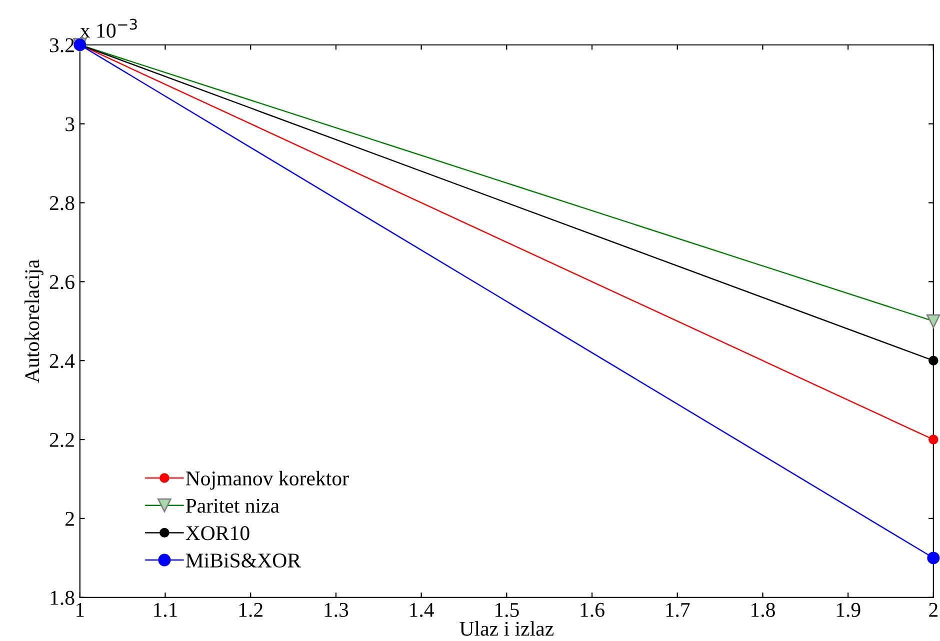 This screenshot has width=940, height=641. Describe the element at coordinates (62, 440) in the screenshot. I see `y-tick-label: 2.2` at that location.